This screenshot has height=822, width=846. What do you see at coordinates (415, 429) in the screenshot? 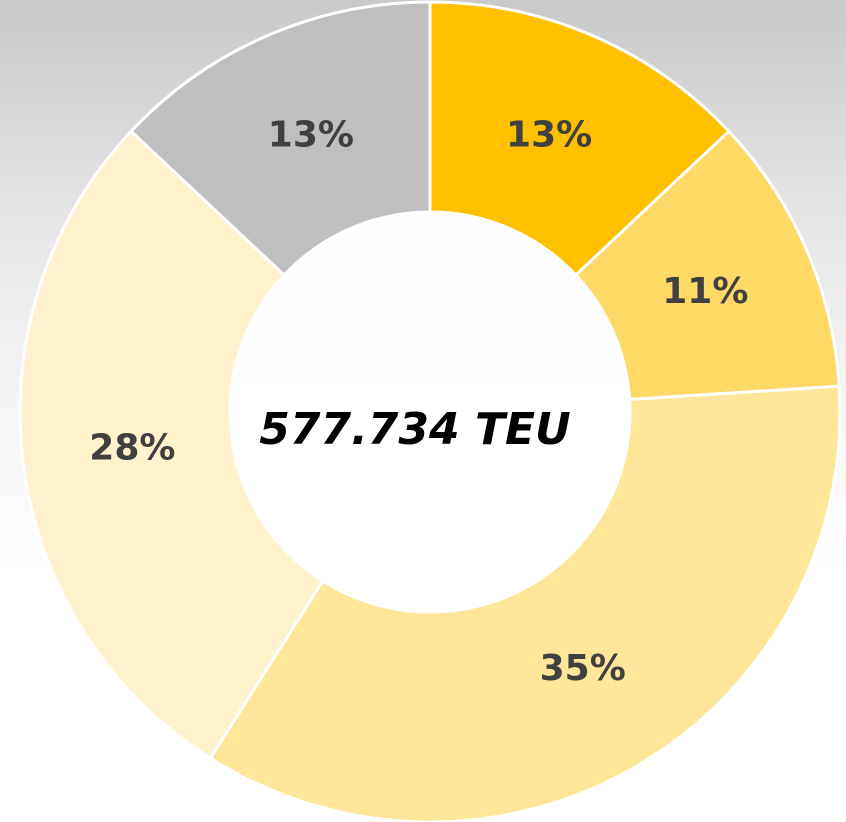
I see `center-label: 577.734 TEU` at bounding box center [415, 429].